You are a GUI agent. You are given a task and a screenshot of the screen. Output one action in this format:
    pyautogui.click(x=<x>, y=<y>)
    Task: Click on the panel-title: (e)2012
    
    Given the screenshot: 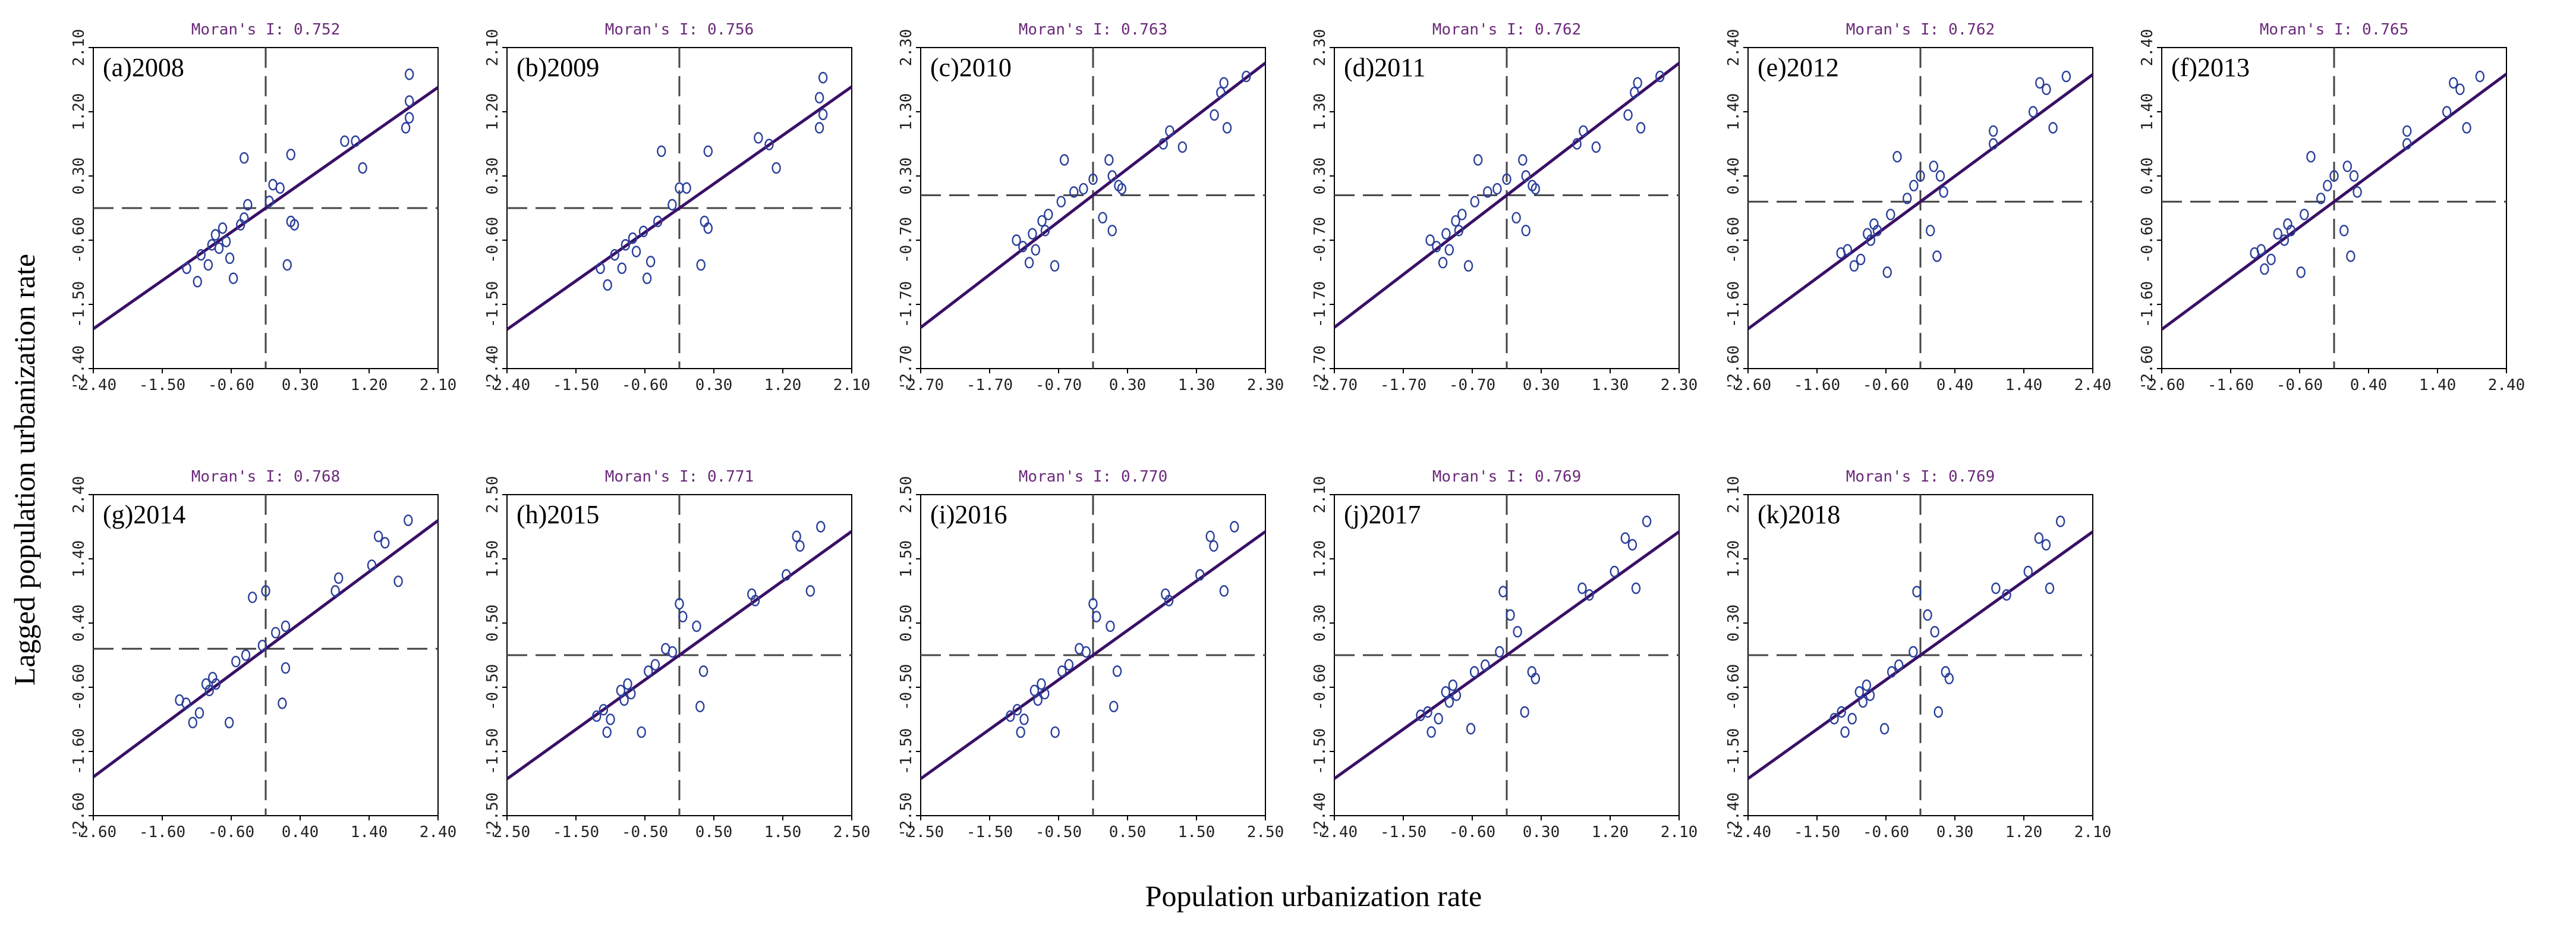 What is the action you would take?
    pyautogui.click(x=1798, y=67)
    